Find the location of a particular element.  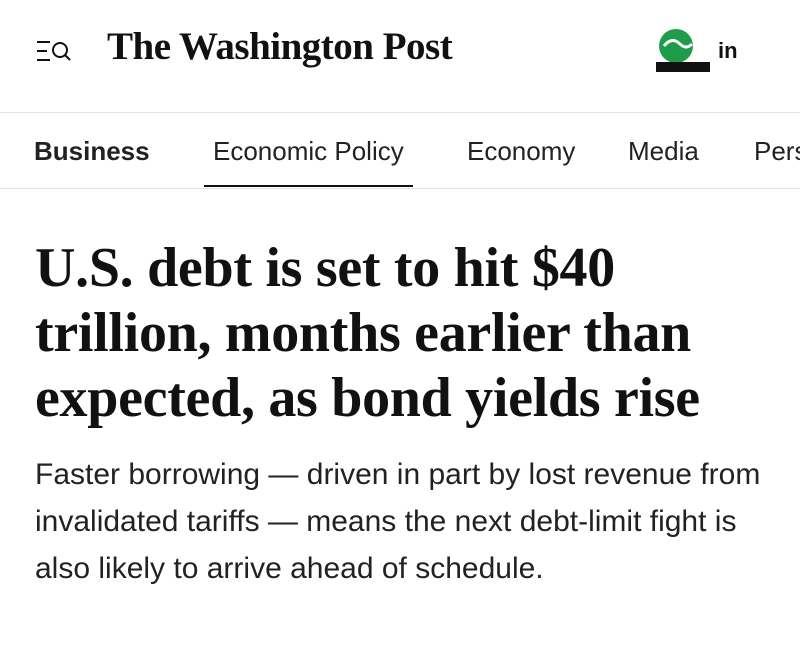

active-underline is located at coordinates (308, 186).